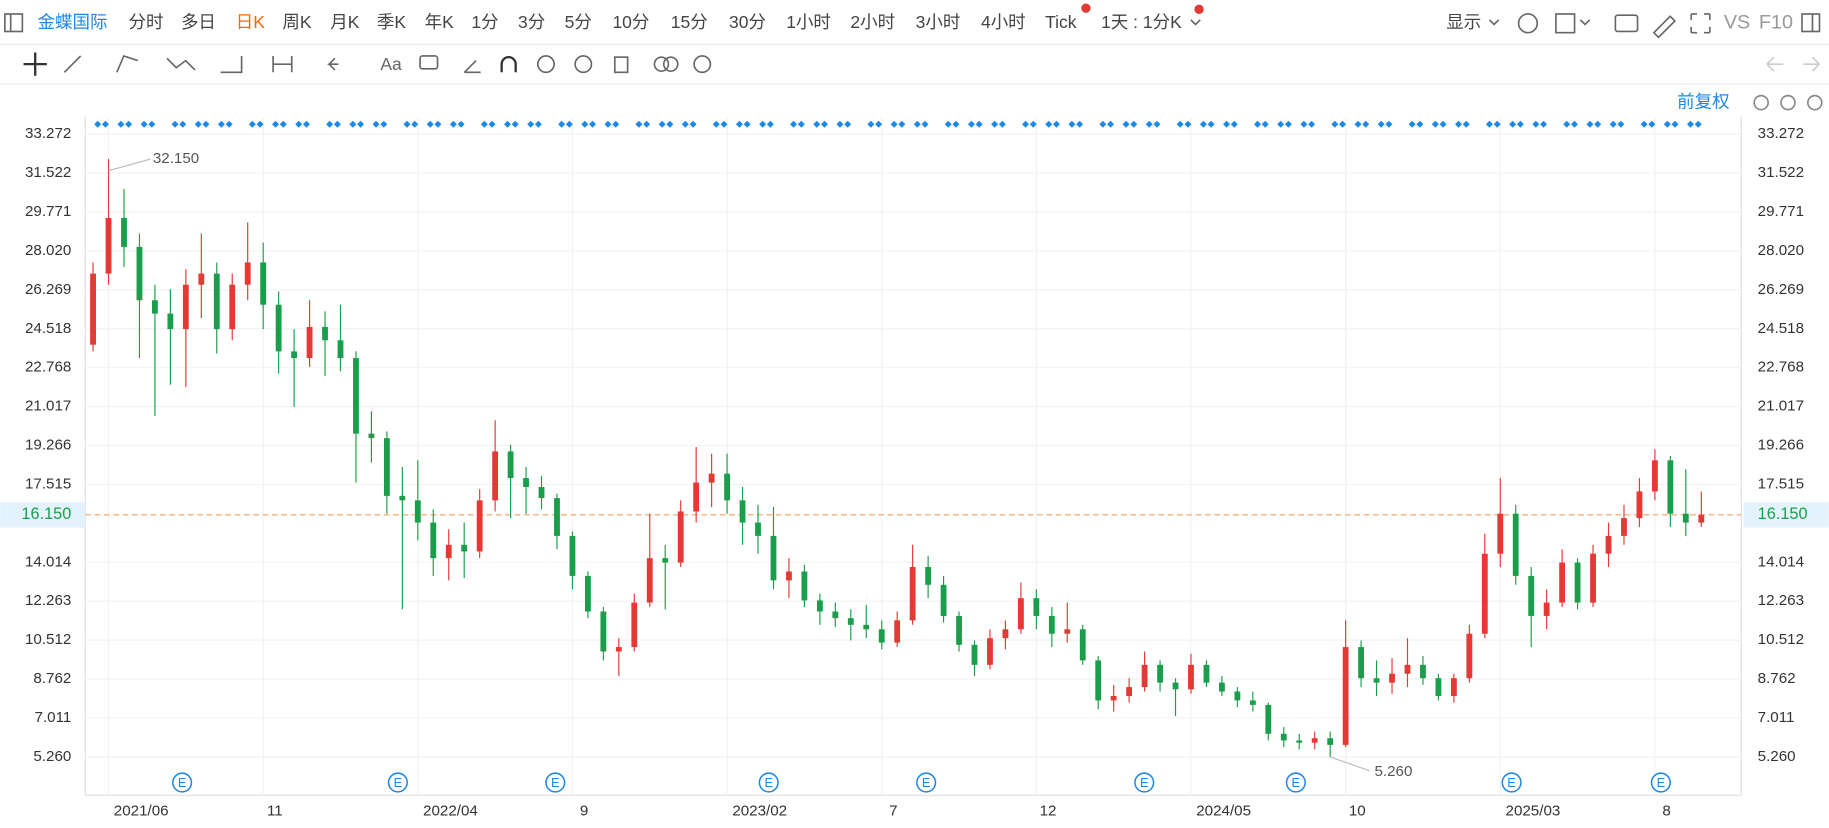 Image resolution: width=1829 pixels, height=828 pixels. What do you see at coordinates (1761, 102) in the screenshot?
I see `reset-zoom` at bounding box center [1761, 102].